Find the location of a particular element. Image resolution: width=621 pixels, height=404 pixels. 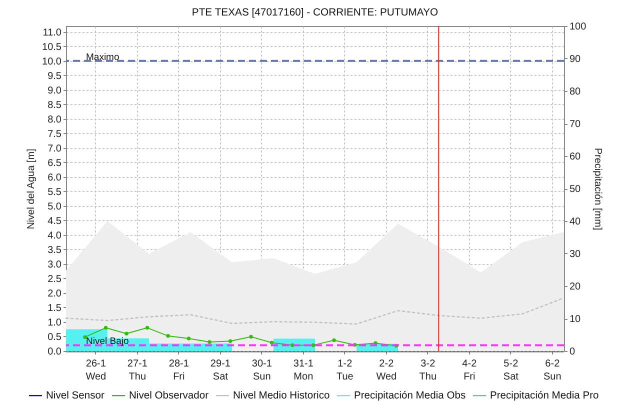

y-tick-label: 10.5 is located at coordinates (52, 47).